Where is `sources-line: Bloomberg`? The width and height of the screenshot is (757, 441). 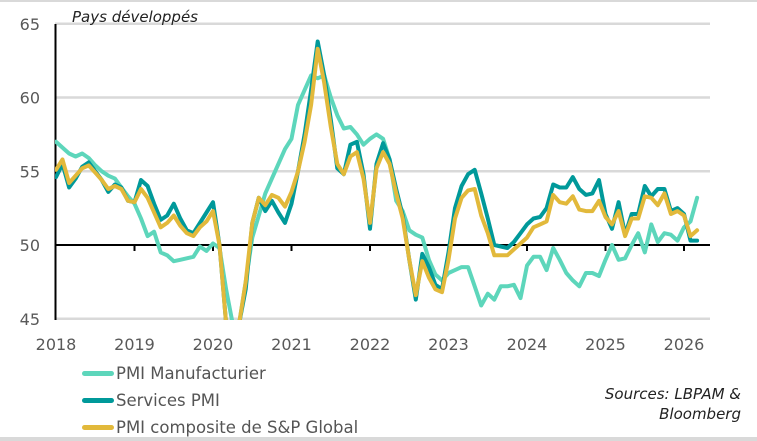 sources-line: Bloomberg is located at coordinates (700, 414).